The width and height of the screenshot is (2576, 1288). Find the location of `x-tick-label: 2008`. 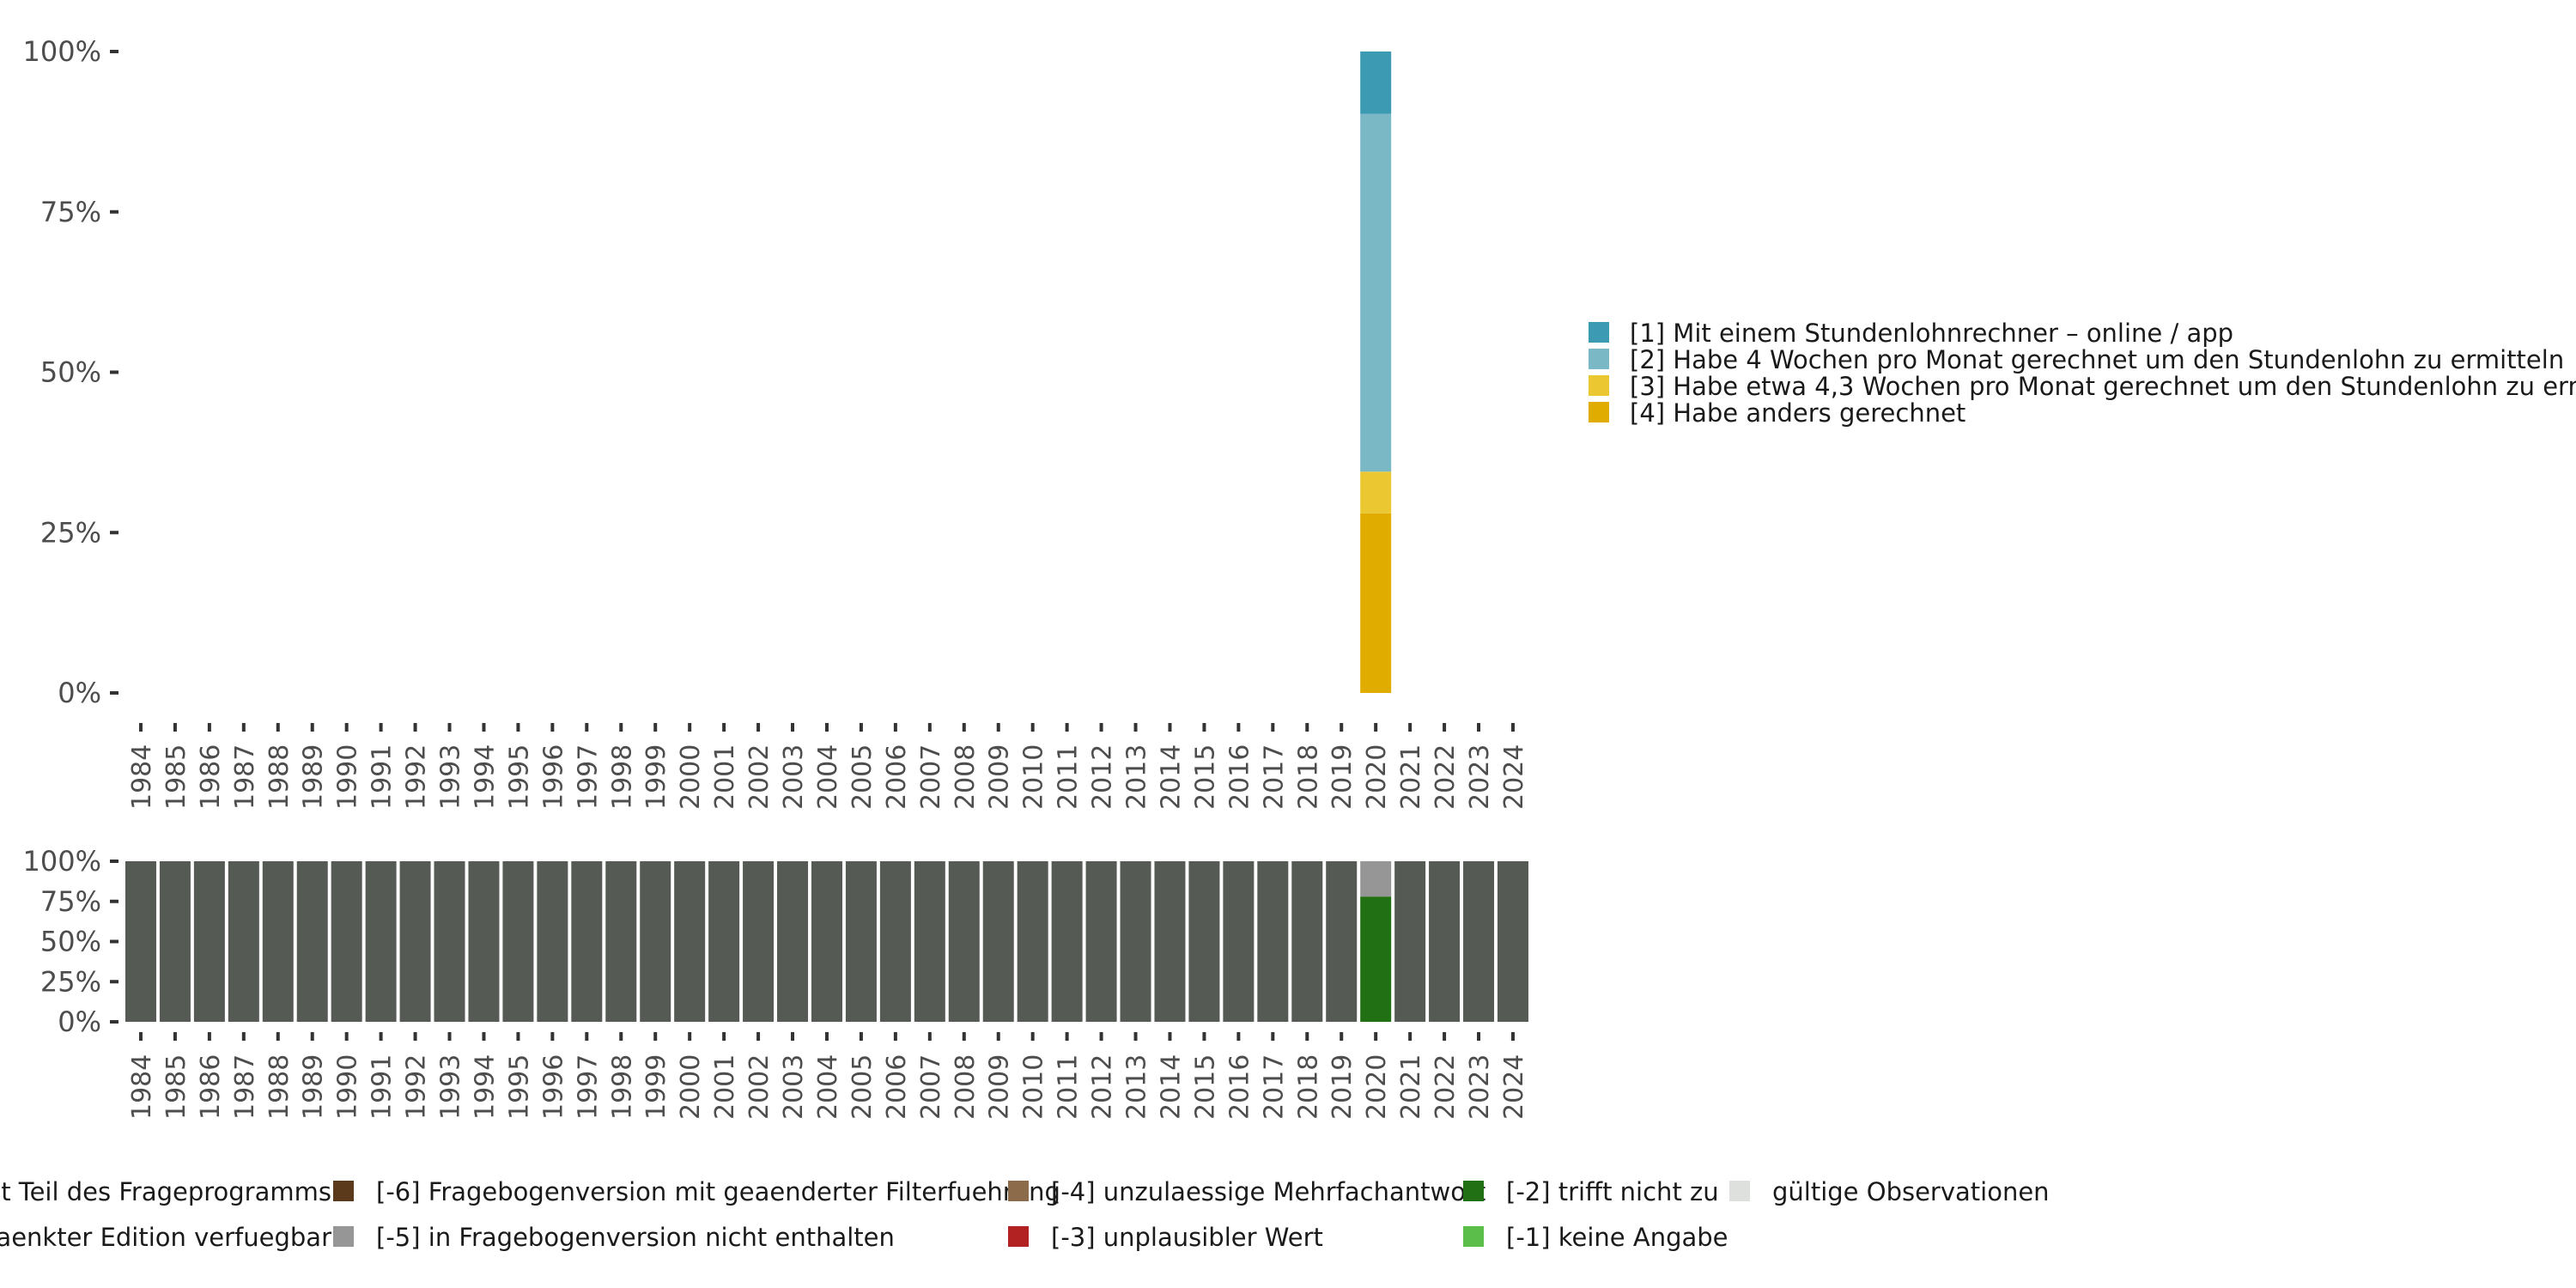

x-tick-label: 2008 is located at coordinates (966, 777).